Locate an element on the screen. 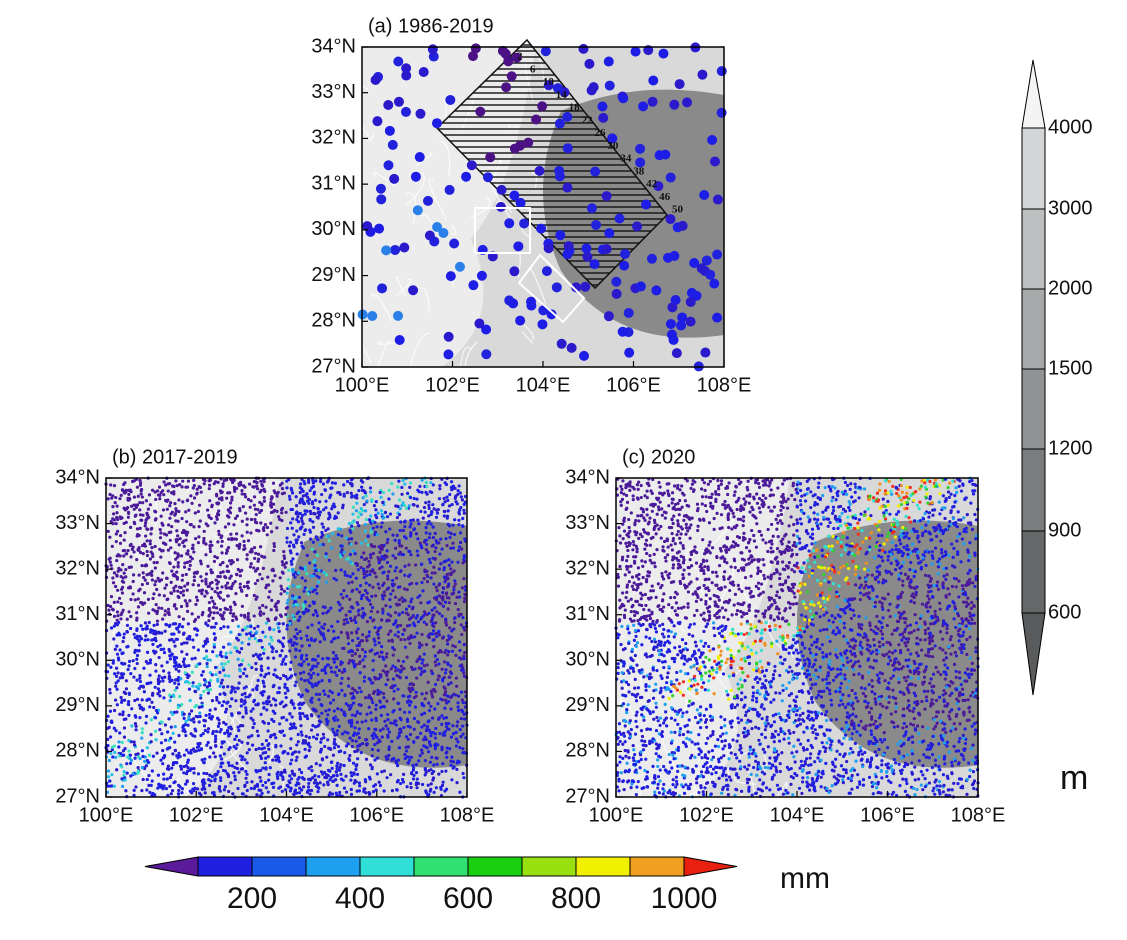 This screenshot has height=940, width=1127. y-tick-label: 33°N is located at coordinates (333, 92).